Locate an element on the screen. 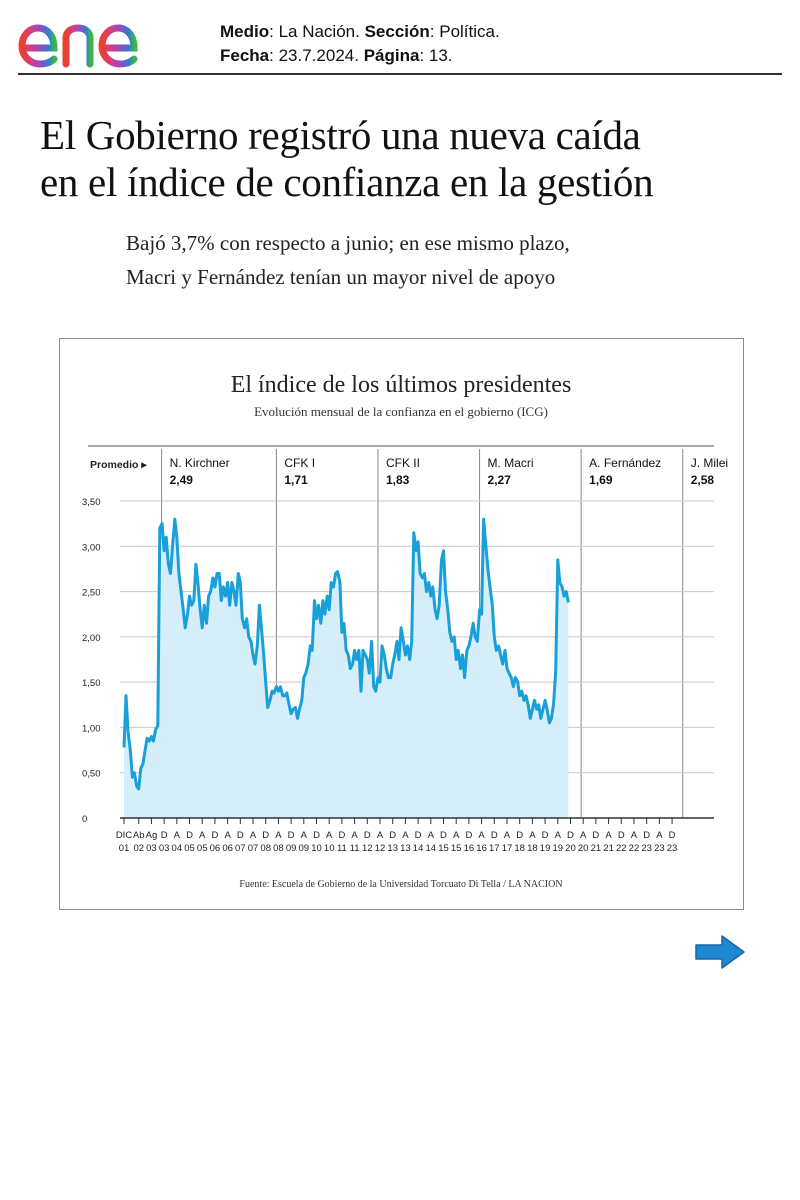 This screenshot has width=800, height=1200. next-arrow-icon is located at coordinates (720, 952).